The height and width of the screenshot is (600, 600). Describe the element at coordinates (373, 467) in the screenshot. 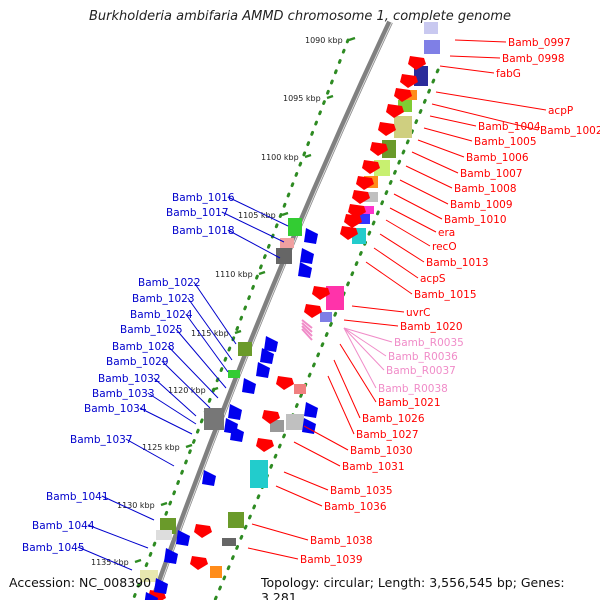

I see `gene-label-plus: Bamb_1031` at that location.